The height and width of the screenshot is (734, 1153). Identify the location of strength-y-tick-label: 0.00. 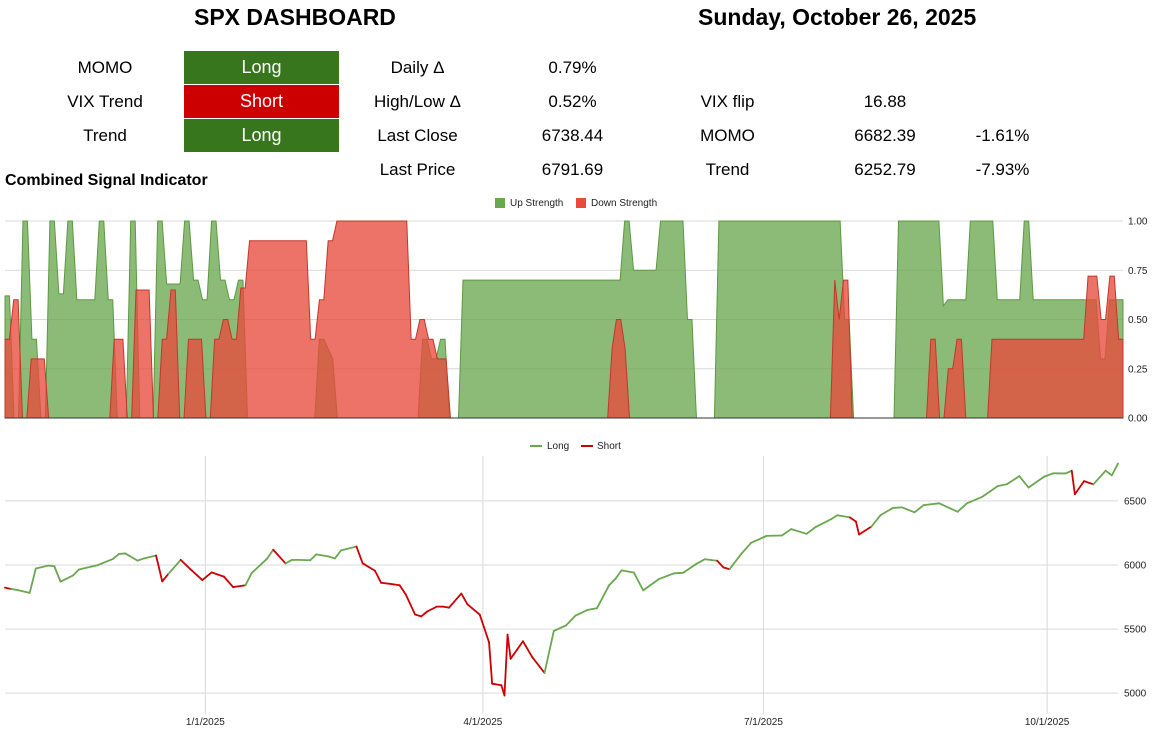
(1138, 419).